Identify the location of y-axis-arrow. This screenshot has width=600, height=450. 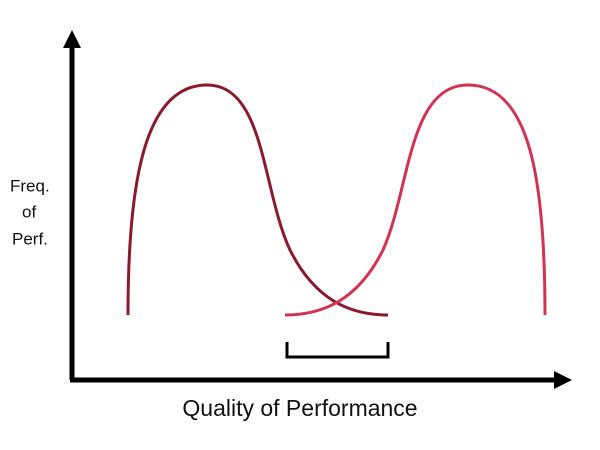
(72, 39).